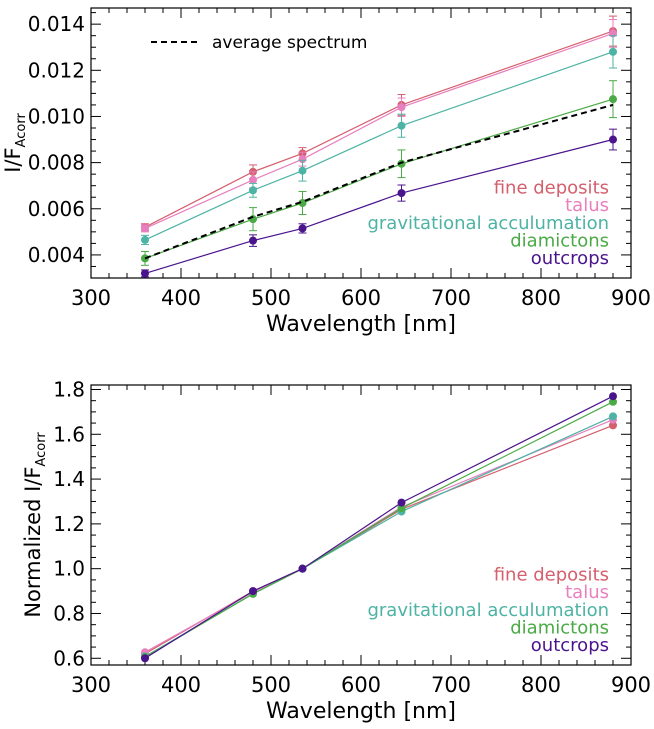 This screenshot has width=654, height=729. What do you see at coordinates (56, 70) in the screenshot?
I see `y-tick-label: 0.012` at bounding box center [56, 70].